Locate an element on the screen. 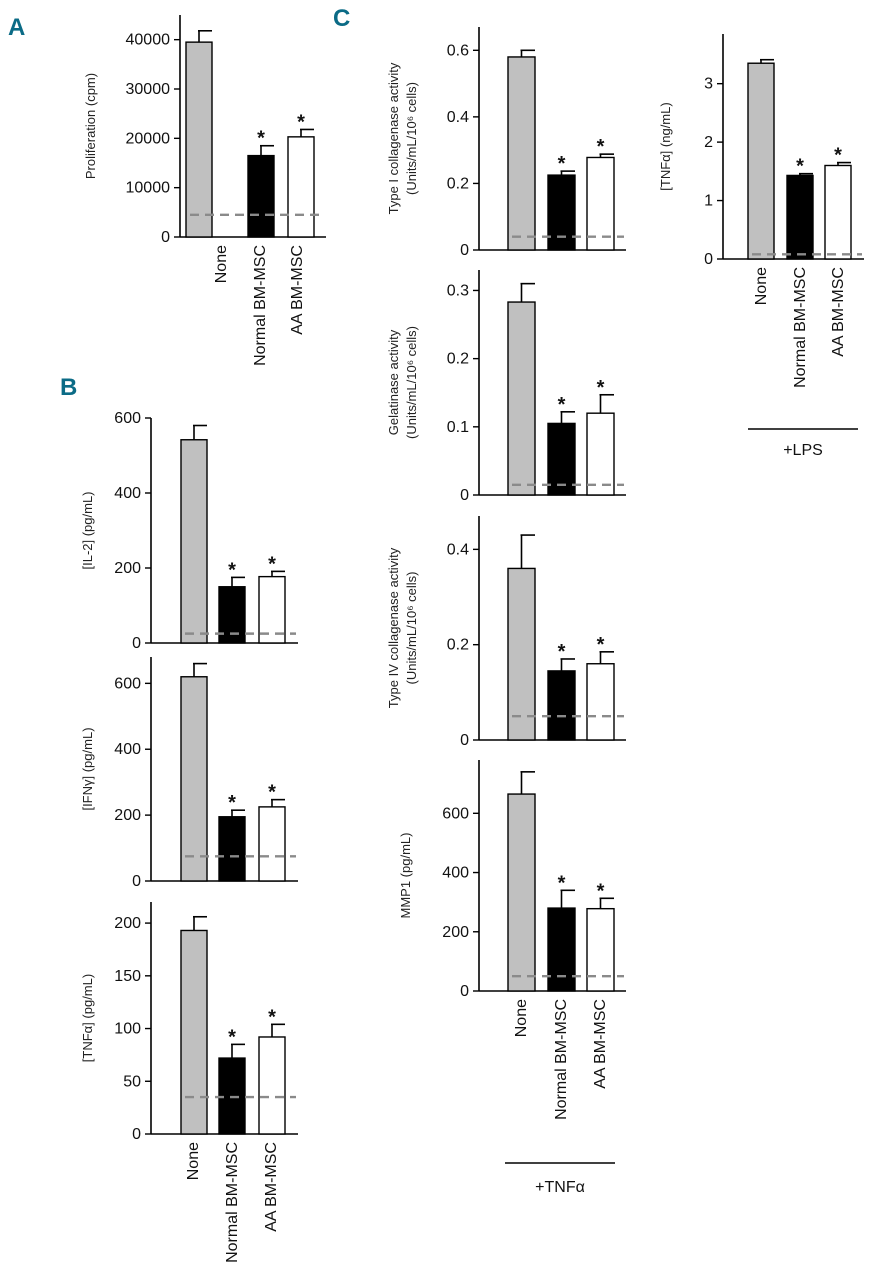  y-axis-label: [IFNγ] (pg/mL) is located at coordinates (87, 768).